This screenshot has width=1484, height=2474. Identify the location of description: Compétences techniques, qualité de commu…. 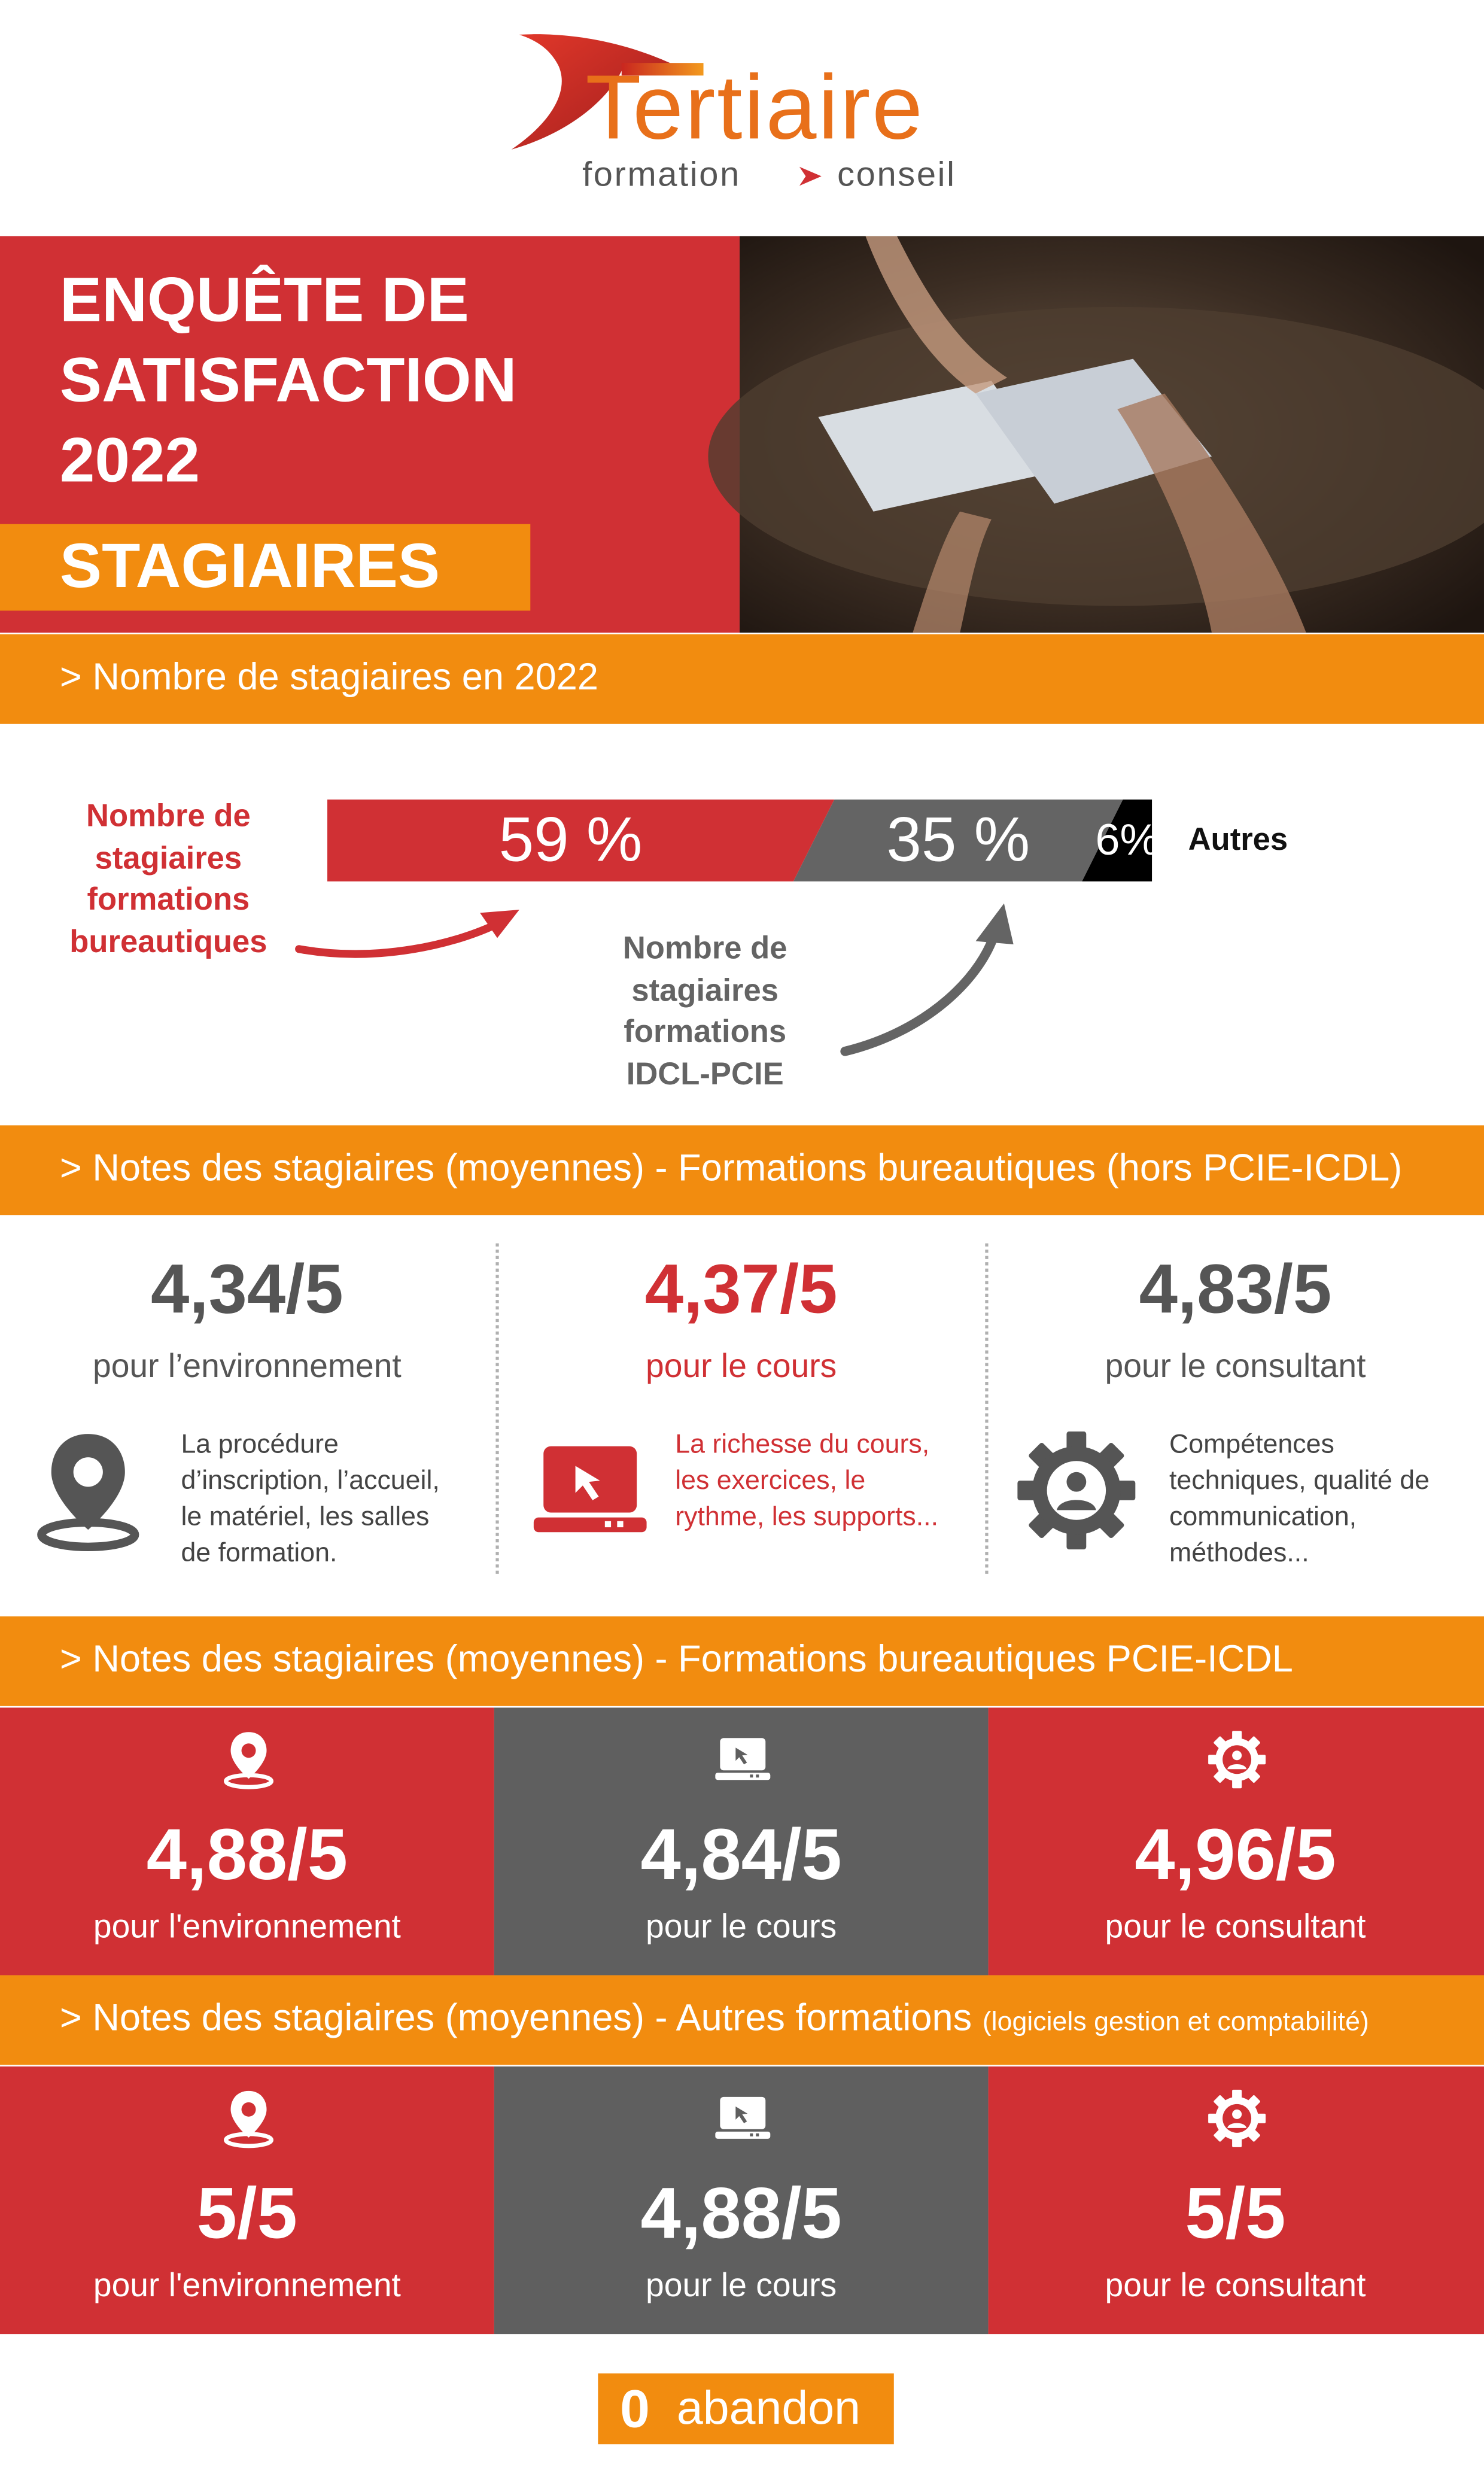
(1299, 1498).